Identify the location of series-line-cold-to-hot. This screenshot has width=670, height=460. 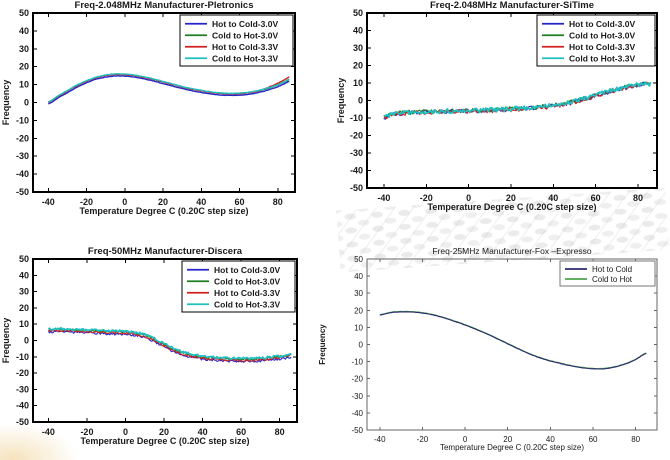
(513, 340).